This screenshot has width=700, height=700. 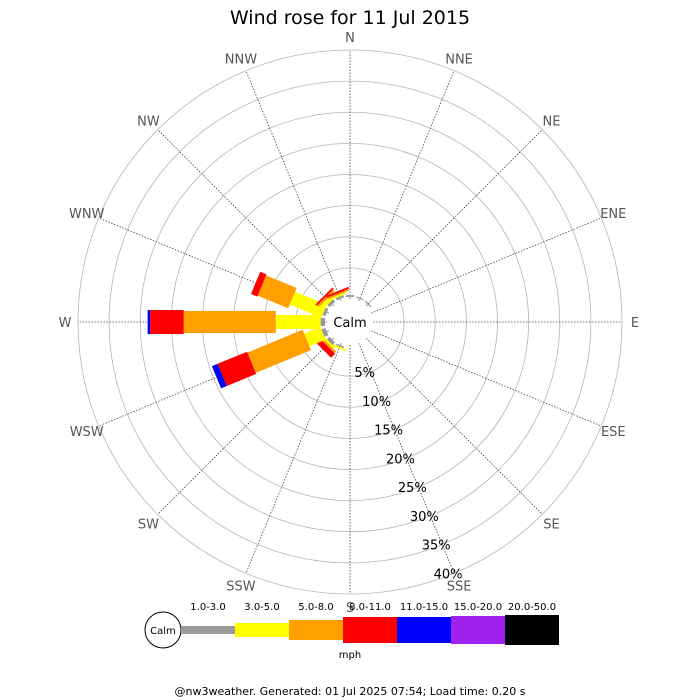 What do you see at coordinates (277, 292) in the screenshot?
I see `bar-wnw-5.0-8.0` at bounding box center [277, 292].